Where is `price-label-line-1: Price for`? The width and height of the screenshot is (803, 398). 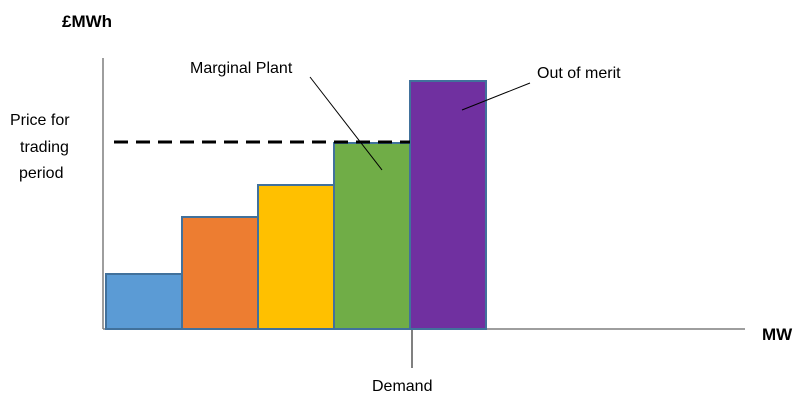
price-label-line-1: Price for is located at coordinates (40, 120).